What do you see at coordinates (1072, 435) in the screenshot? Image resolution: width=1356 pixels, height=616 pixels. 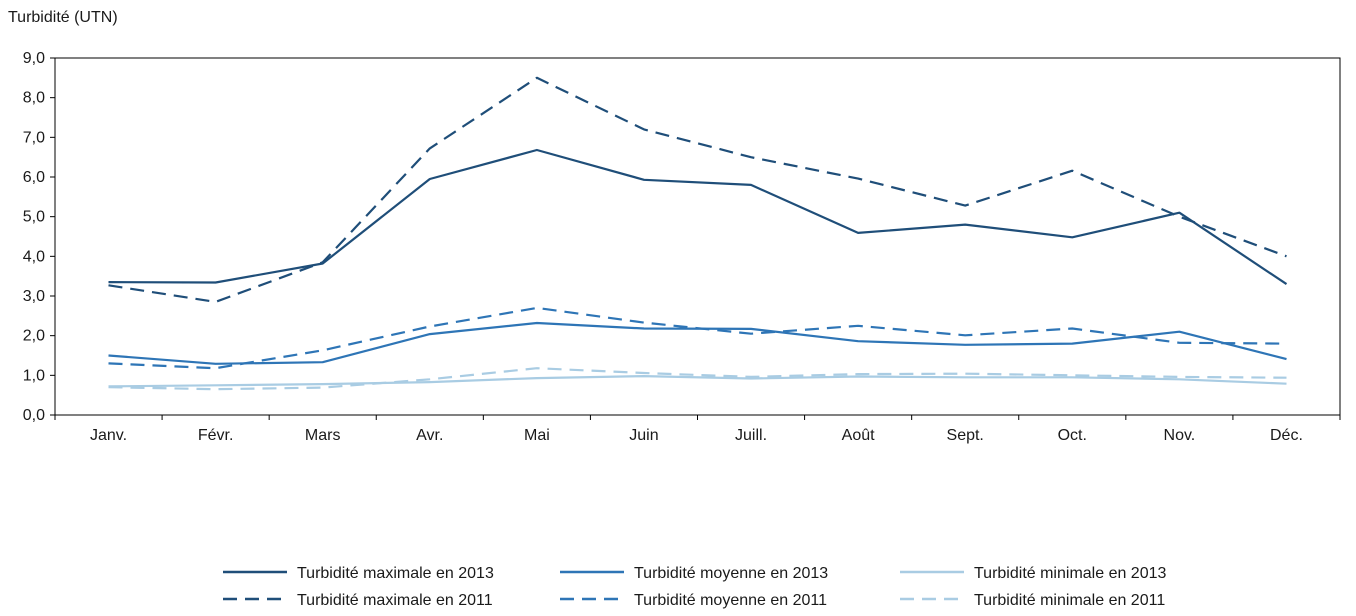 I see `x-tick-label: Oct.` at bounding box center [1072, 435].